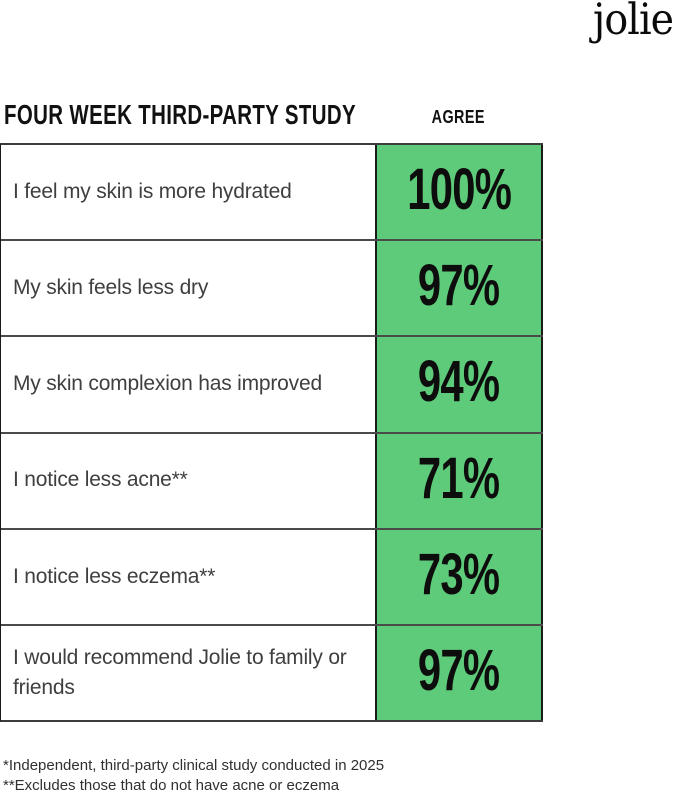 Image resolution: width=679 pixels, height=802 pixels. Describe the element at coordinates (114, 576) in the screenshot. I see `statement-text: I notice less eczema**` at that location.